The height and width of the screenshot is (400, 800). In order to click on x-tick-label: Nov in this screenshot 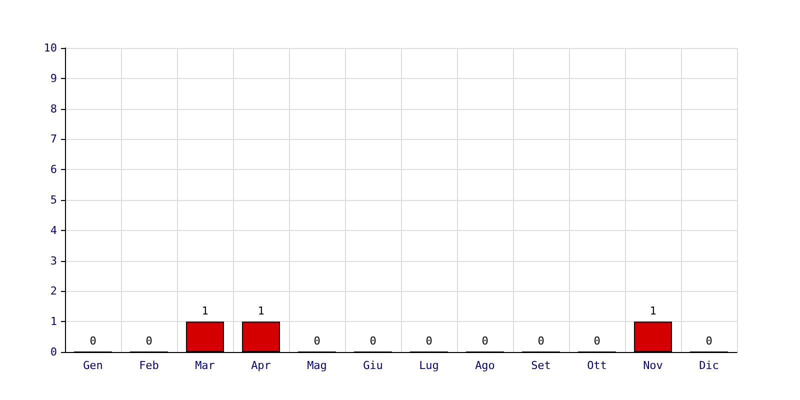, I will do `click(653, 365)`.